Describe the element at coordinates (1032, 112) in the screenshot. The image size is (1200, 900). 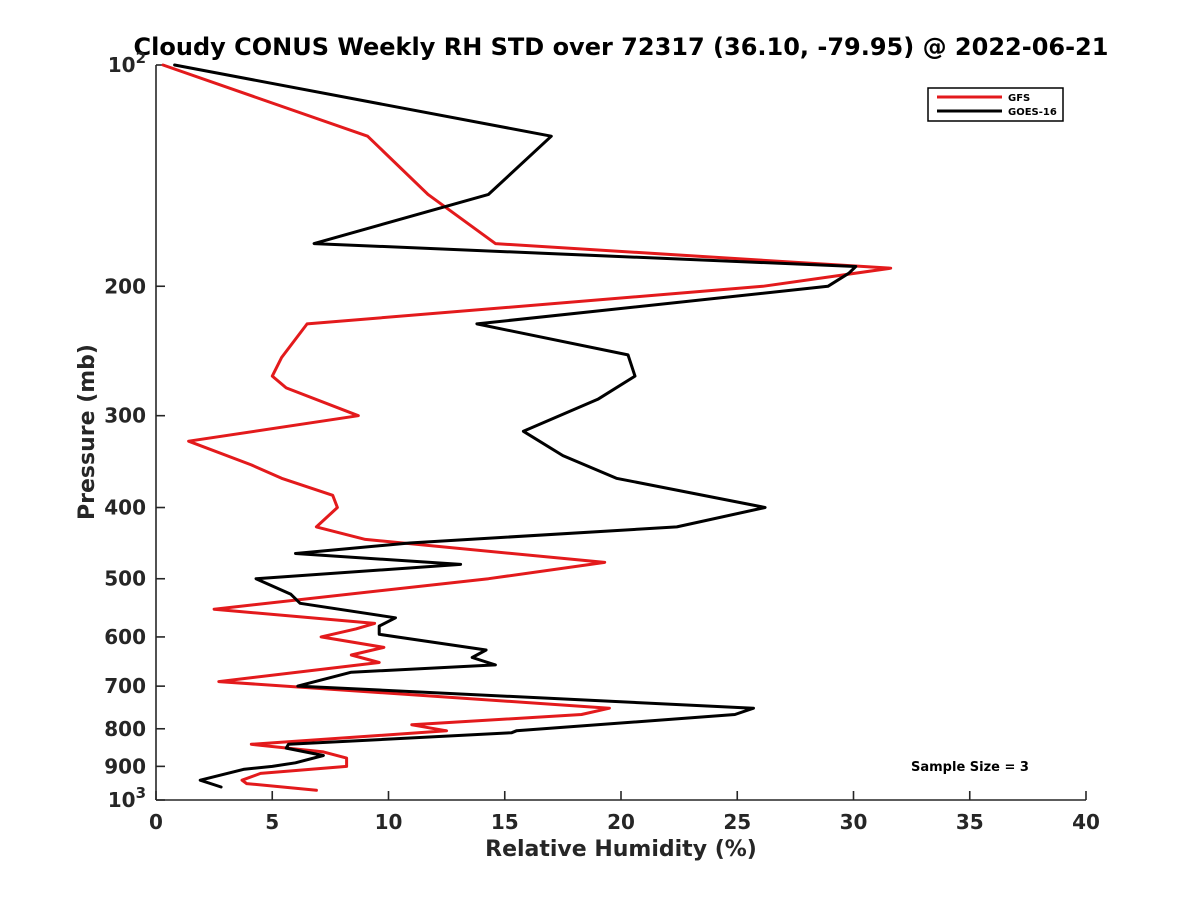
I see `legend-label: GOES-16` at that location.